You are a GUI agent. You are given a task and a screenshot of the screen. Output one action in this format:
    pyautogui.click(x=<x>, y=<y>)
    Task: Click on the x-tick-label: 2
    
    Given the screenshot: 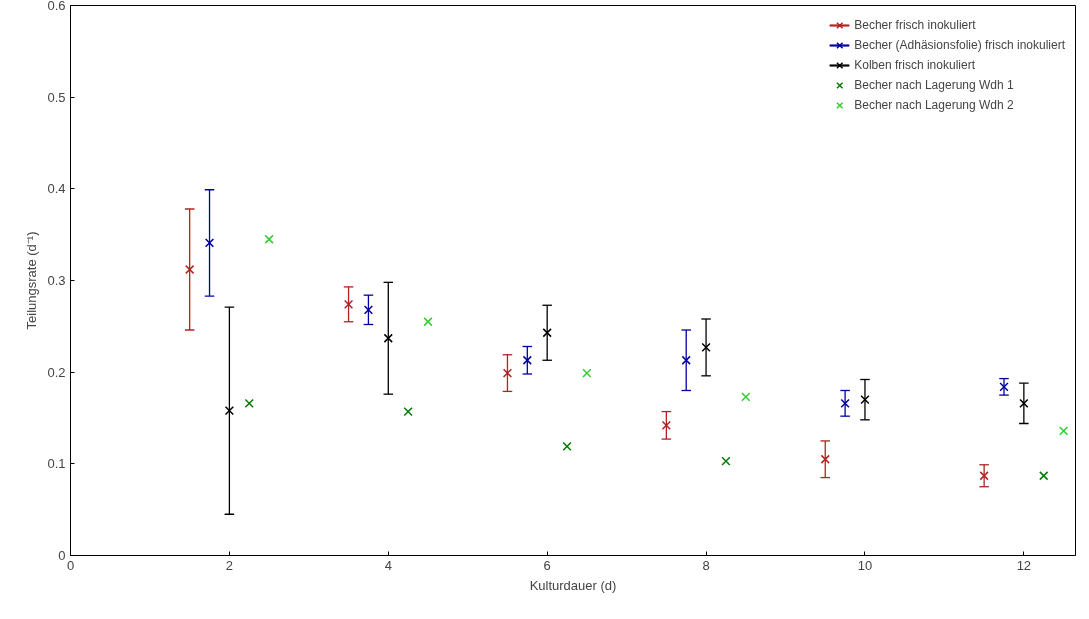 What is the action you would take?
    pyautogui.click(x=229, y=565)
    